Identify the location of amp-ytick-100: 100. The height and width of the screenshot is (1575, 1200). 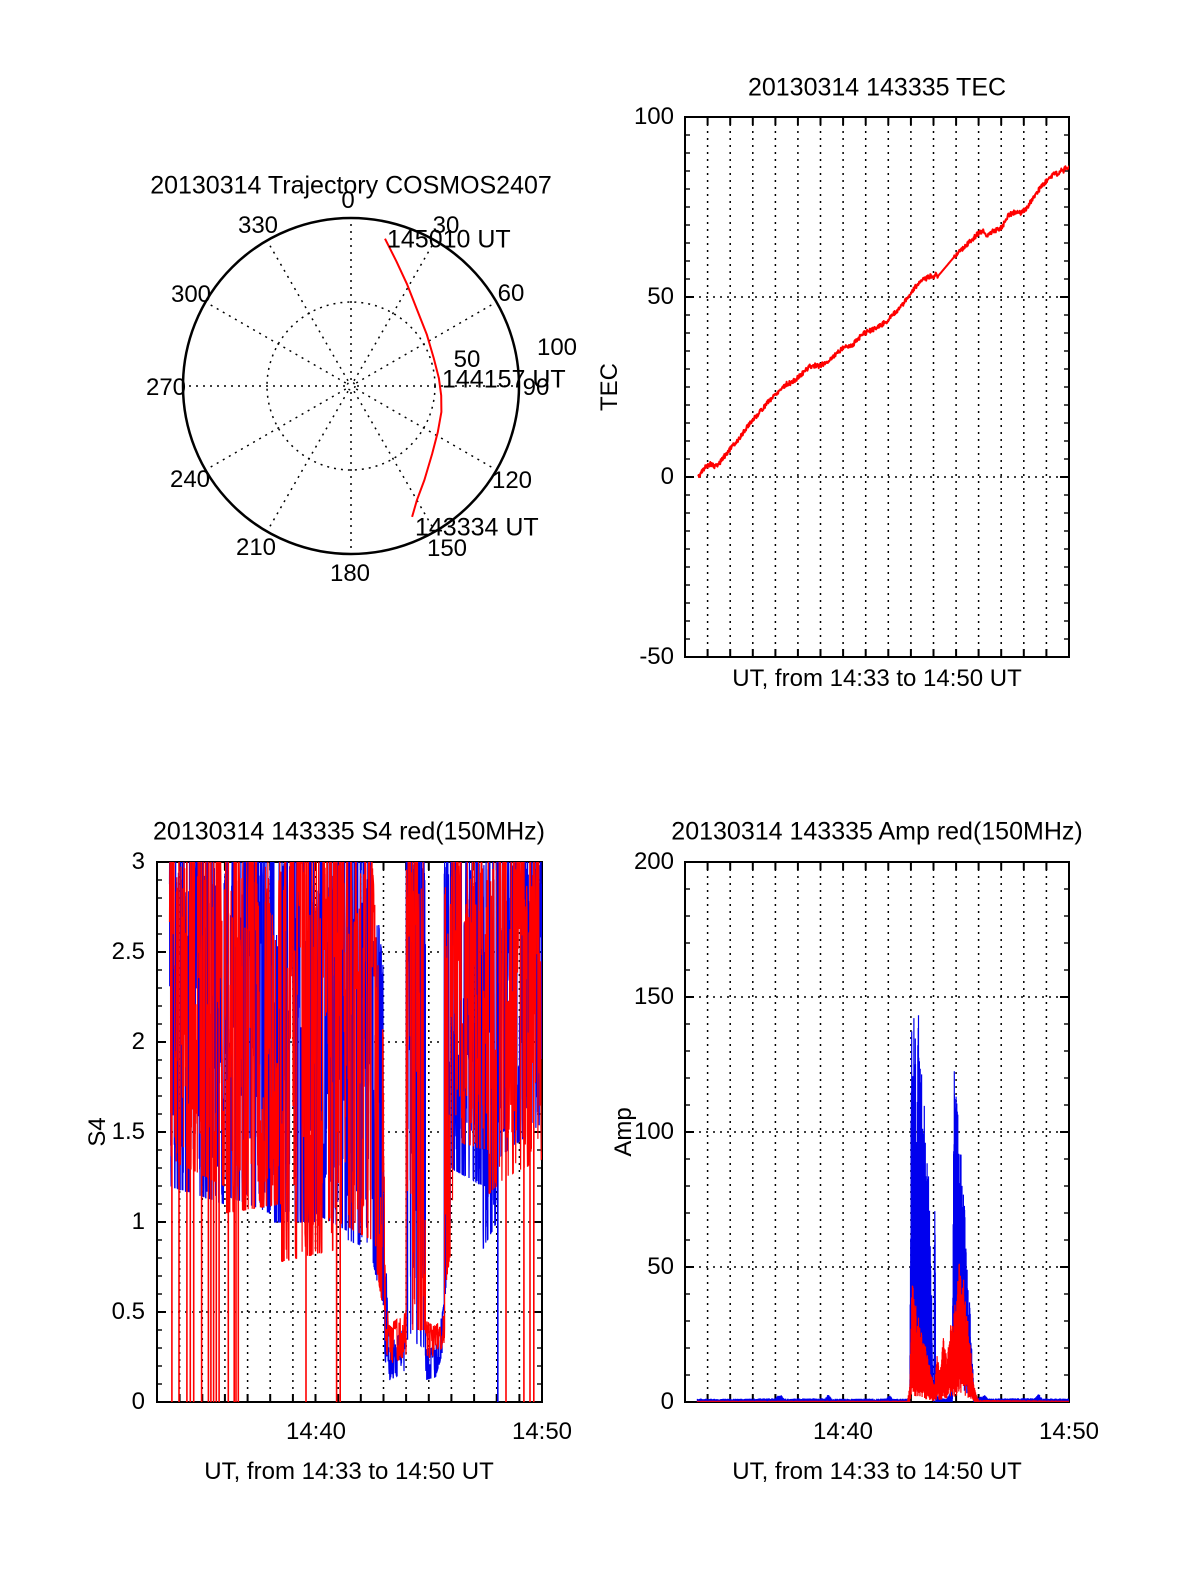
(653, 1131).